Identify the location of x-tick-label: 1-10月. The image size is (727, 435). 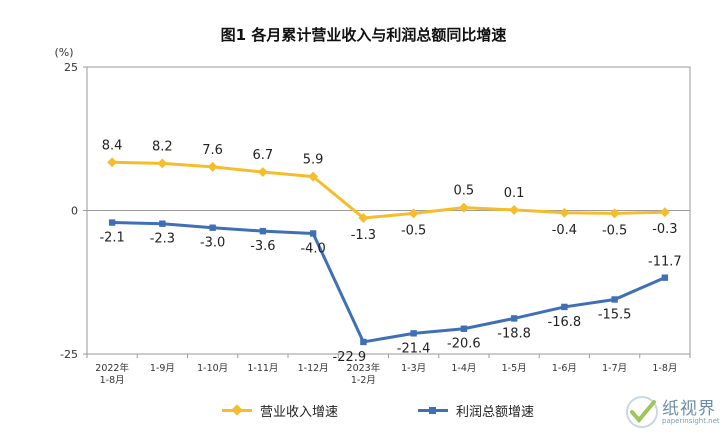
(212, 368).